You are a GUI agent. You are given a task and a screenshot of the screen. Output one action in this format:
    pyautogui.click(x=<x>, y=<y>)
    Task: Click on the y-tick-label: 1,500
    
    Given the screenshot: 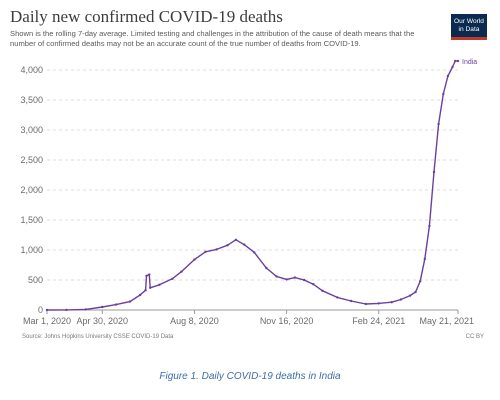 What is the action you would take?
    pyautogui.click(x=31, y=220)
    